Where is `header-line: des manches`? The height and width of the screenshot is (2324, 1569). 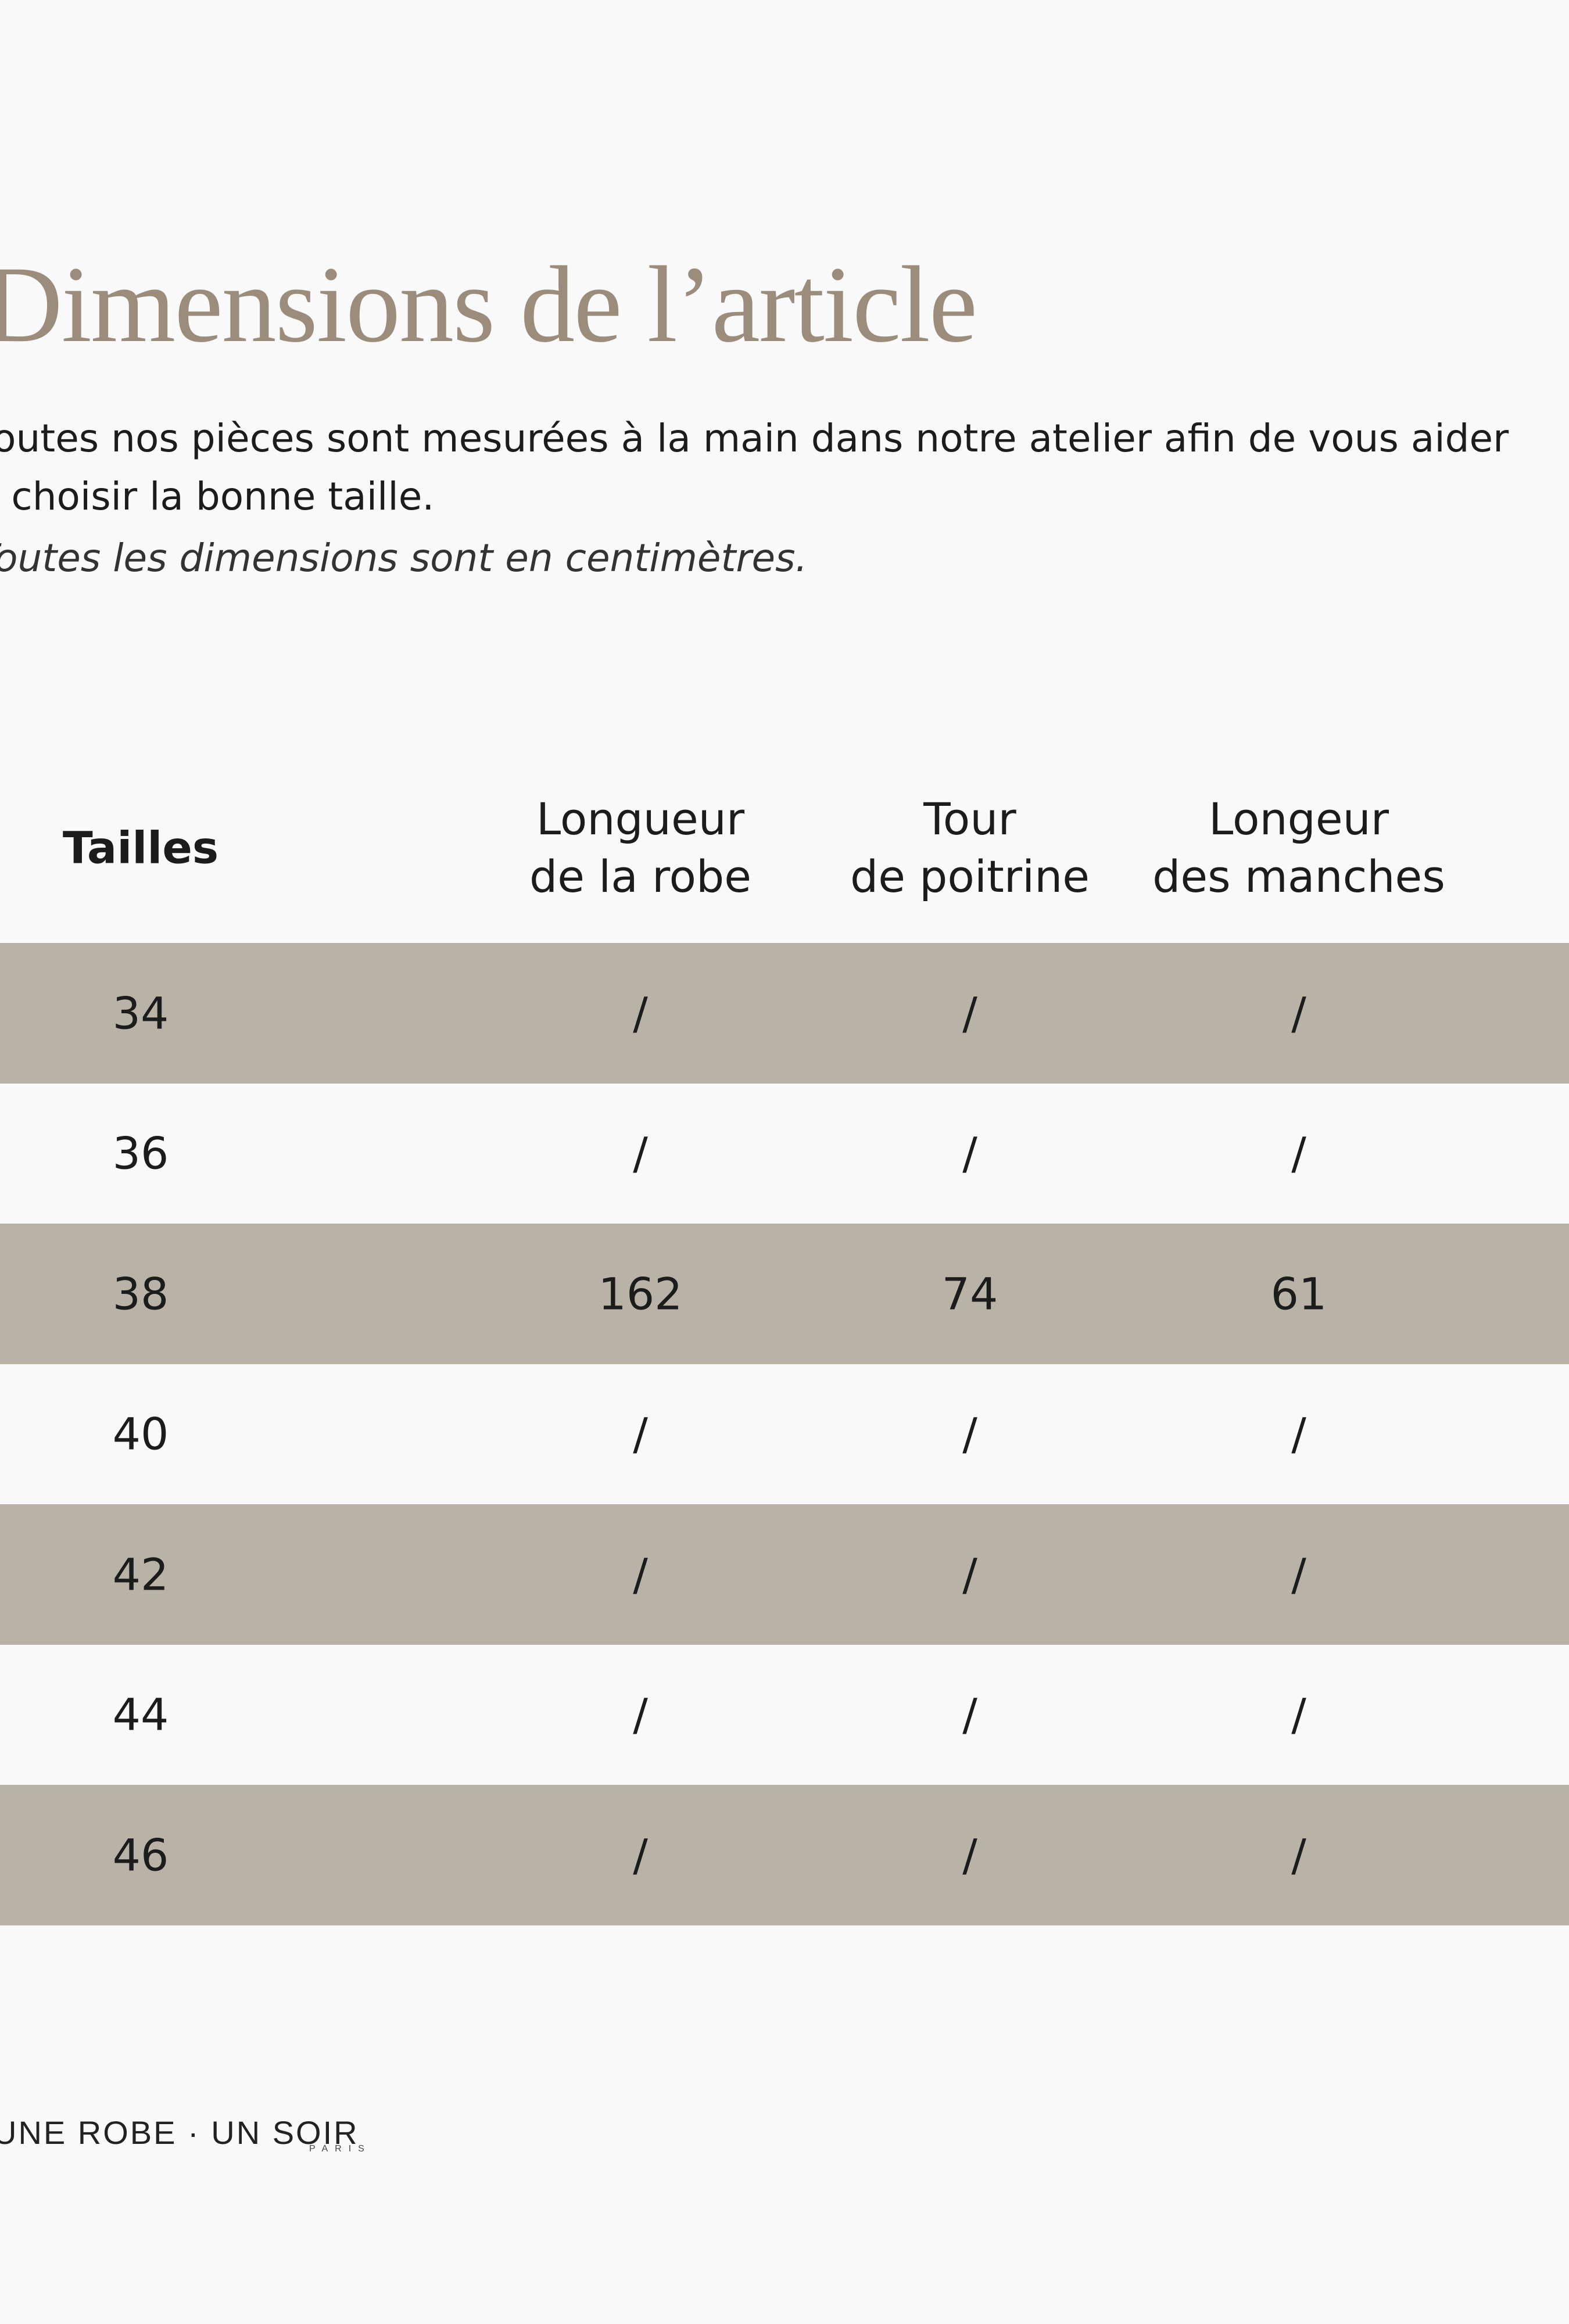 header-line: des manches is located at coordinates (1298, 876).